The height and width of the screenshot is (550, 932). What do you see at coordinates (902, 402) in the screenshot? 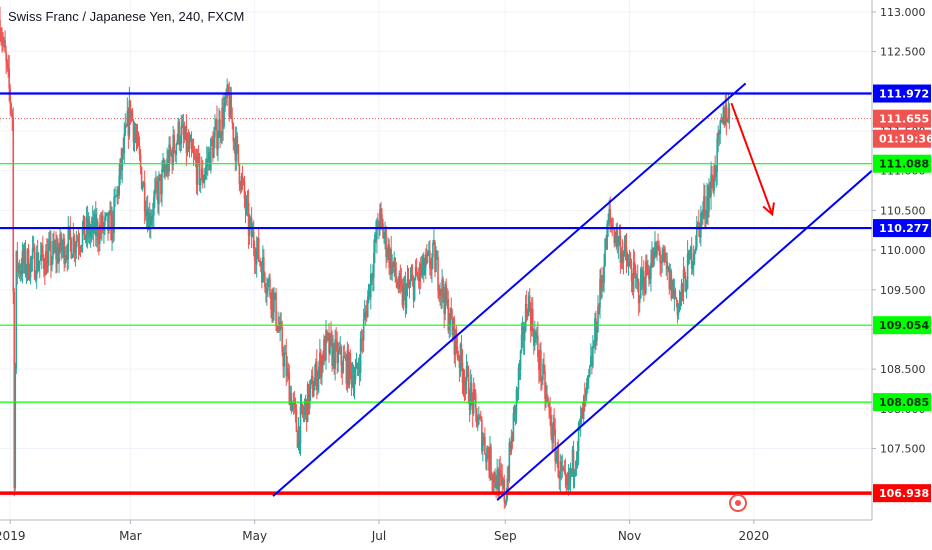
I see `level-badge-108.085-bg` at bounding box center [902, 402].